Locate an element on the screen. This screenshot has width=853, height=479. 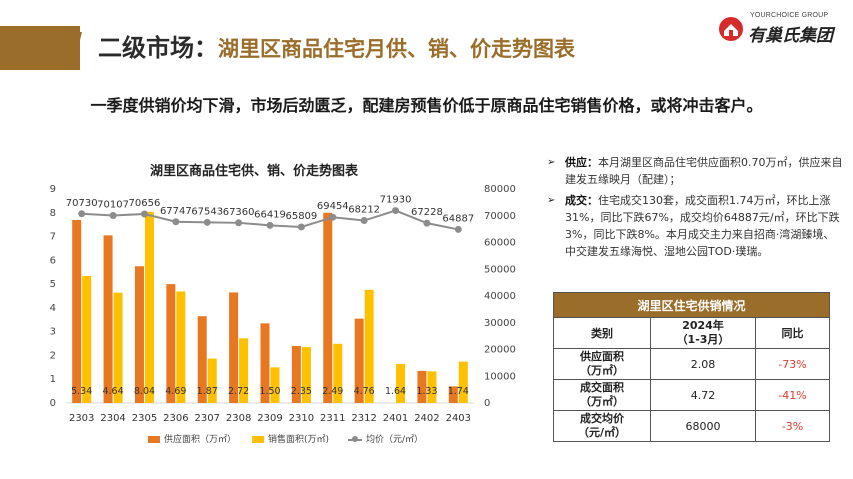
table-cell-category: 成交均价 （元/㎡） is located at coordinates (602, 426).